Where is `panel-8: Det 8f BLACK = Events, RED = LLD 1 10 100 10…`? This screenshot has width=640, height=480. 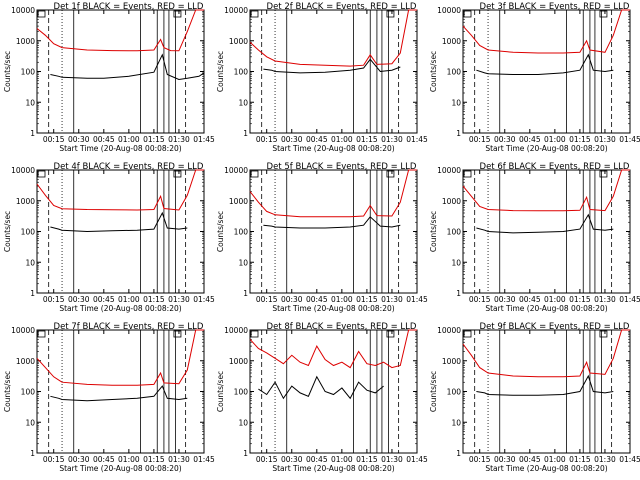
panel-8: Det 8f BLACK = Events, RED = LLD 1 10 100 10… is located at coordinates (322, 397).